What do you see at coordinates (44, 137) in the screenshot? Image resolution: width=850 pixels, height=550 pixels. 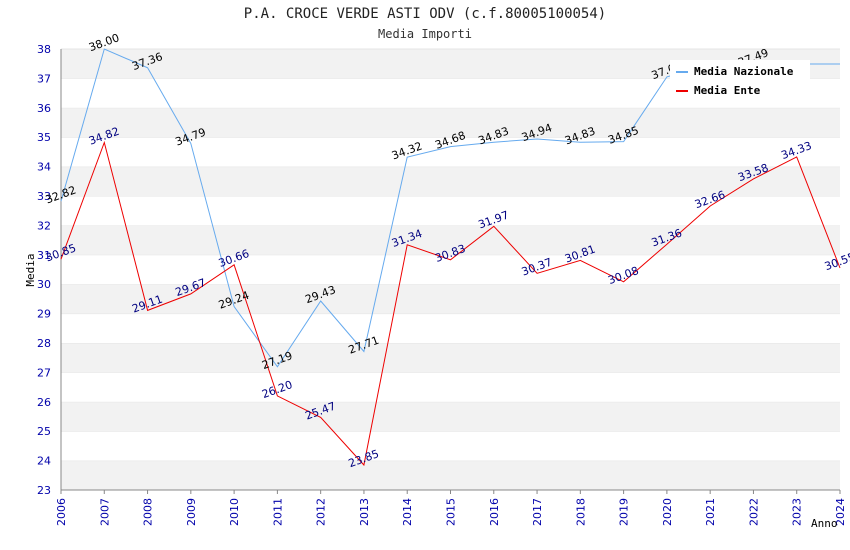 I see `y-tick-label: 35` at bounding box center [44, 137].